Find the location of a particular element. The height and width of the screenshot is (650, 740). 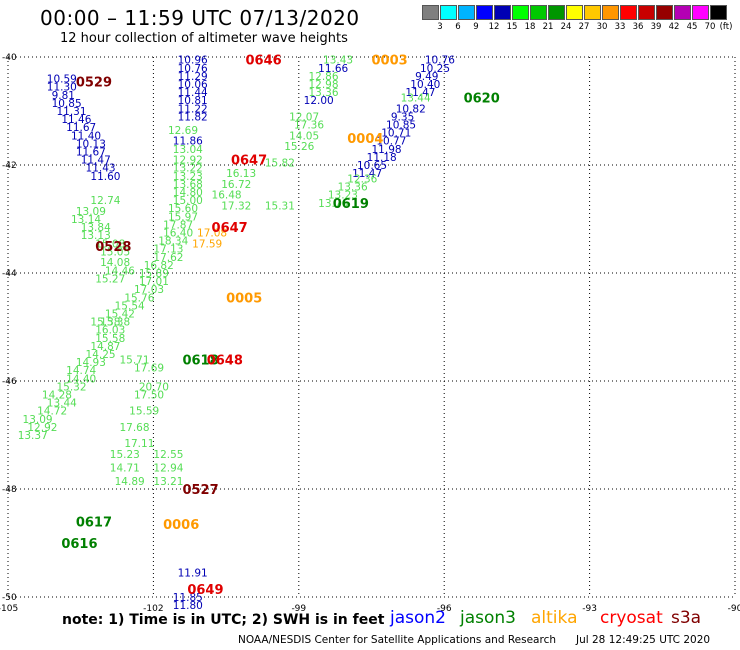

x-tick-label: -105 is located at coordinates (9, 609).